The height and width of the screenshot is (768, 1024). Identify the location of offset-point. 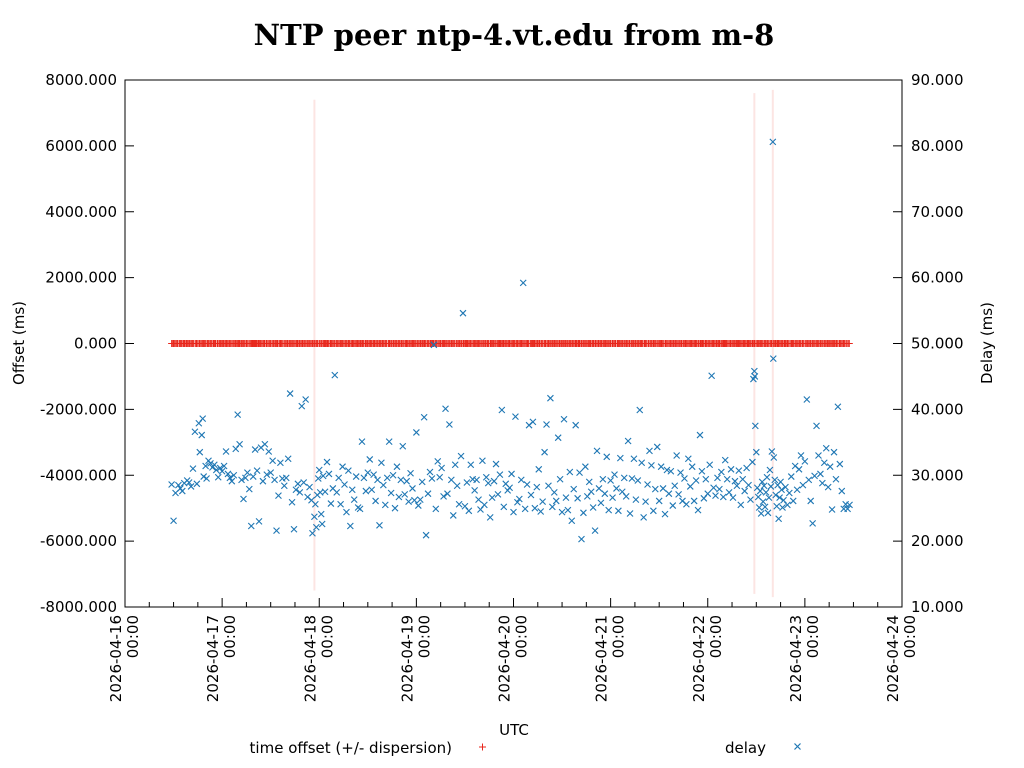
(849, 343).